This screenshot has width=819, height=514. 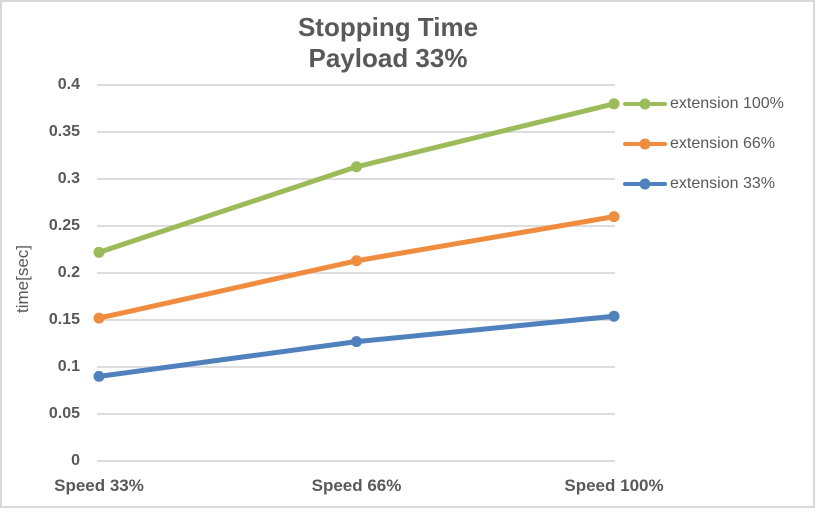 What do you see at coordinates (356, 485) in the screenshot?
I see `x-axis-label: Speed 66%` at bounding box center [356, 485].